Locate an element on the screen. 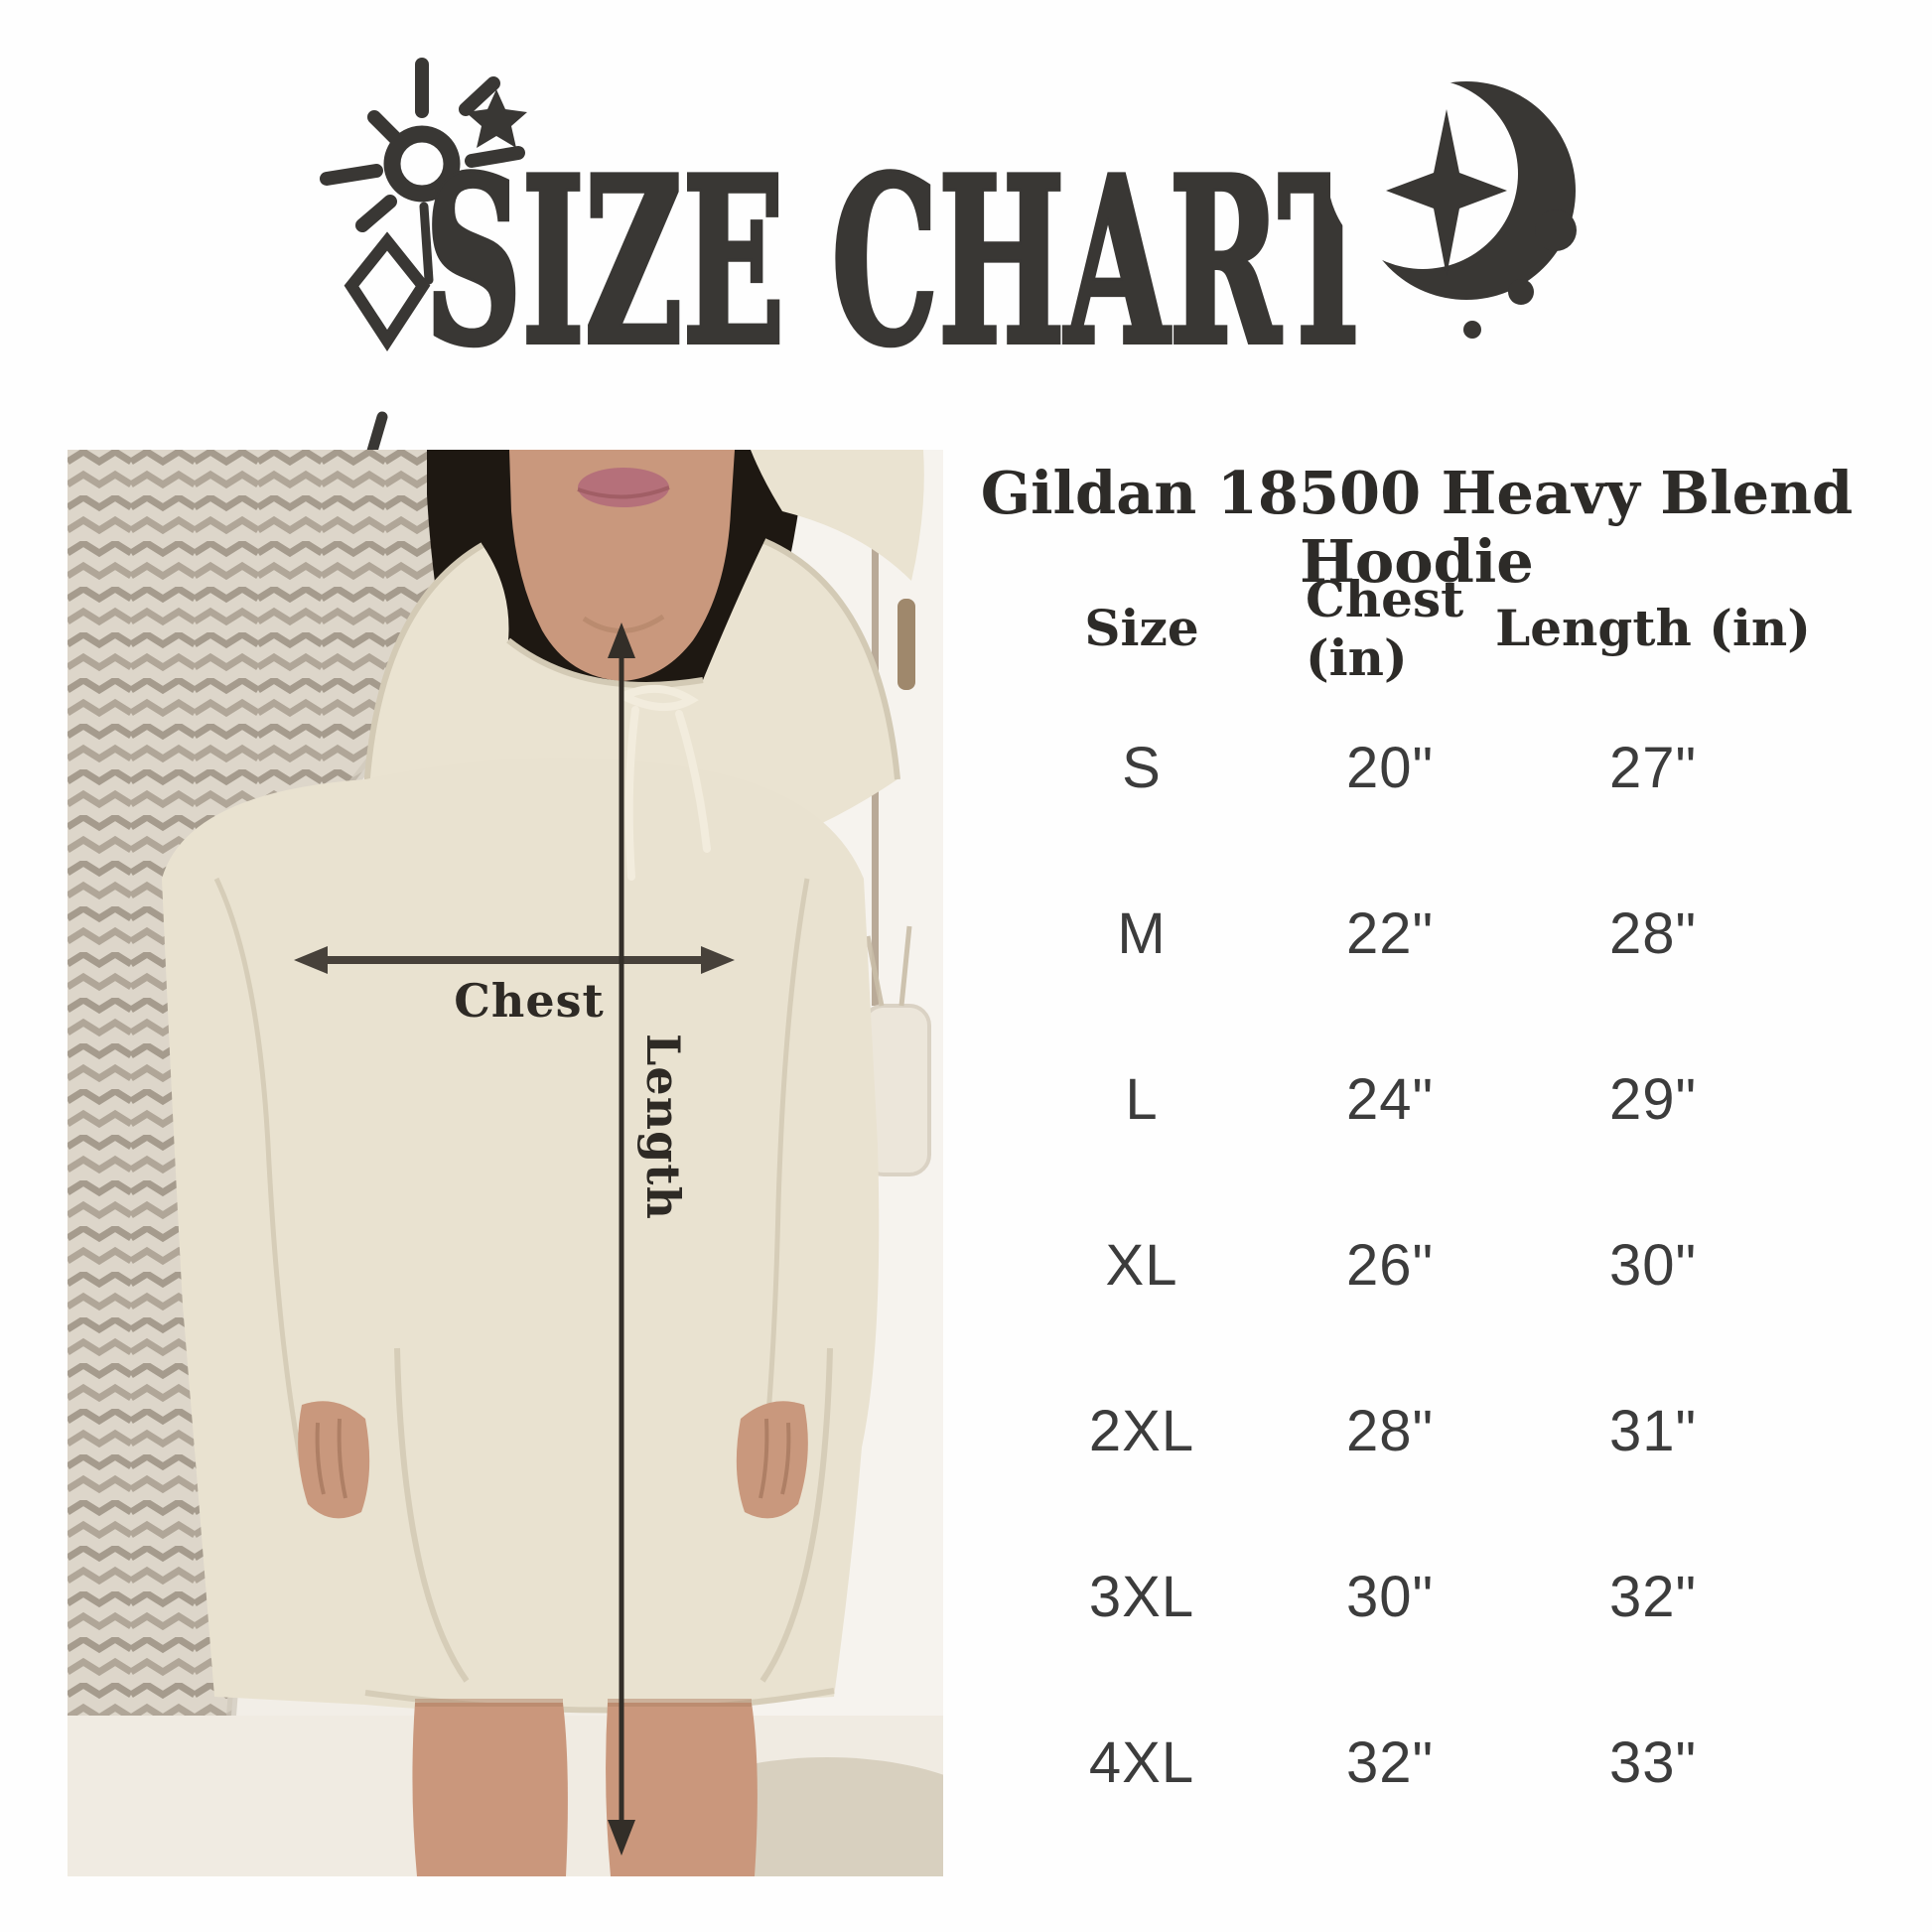 The width and height of the screenshot is (1932, 1932). page-title-art: SIZE CHART is located at coordinates (902, 255).